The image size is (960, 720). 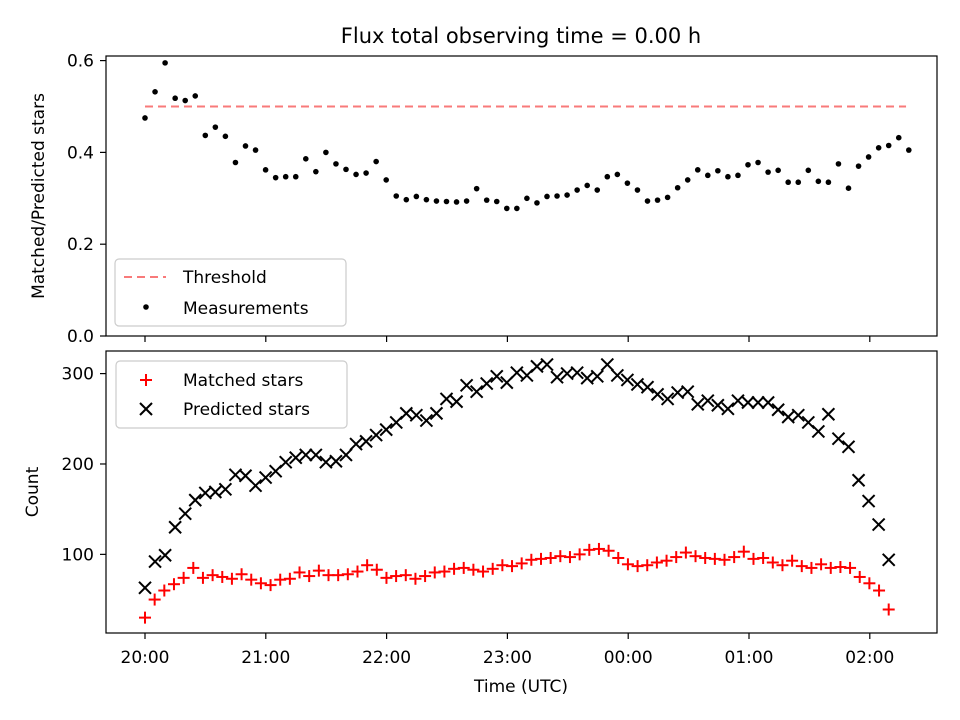 What do you see at coordinates (80, 153) in the screenshot?
I see `top-y-tick-label: 0.4` at bounding box center [80, 153].